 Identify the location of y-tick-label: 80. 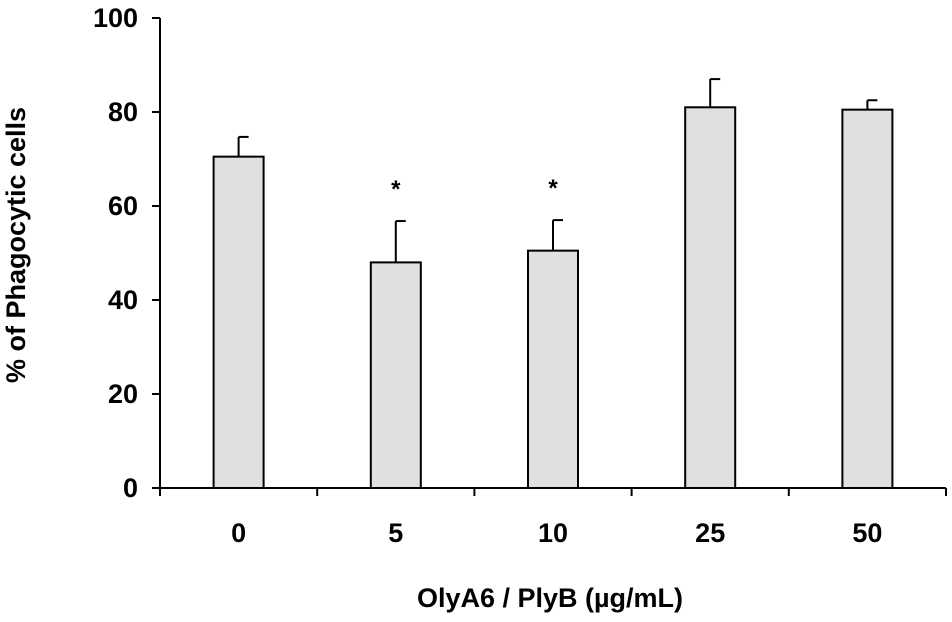
(123, 112).